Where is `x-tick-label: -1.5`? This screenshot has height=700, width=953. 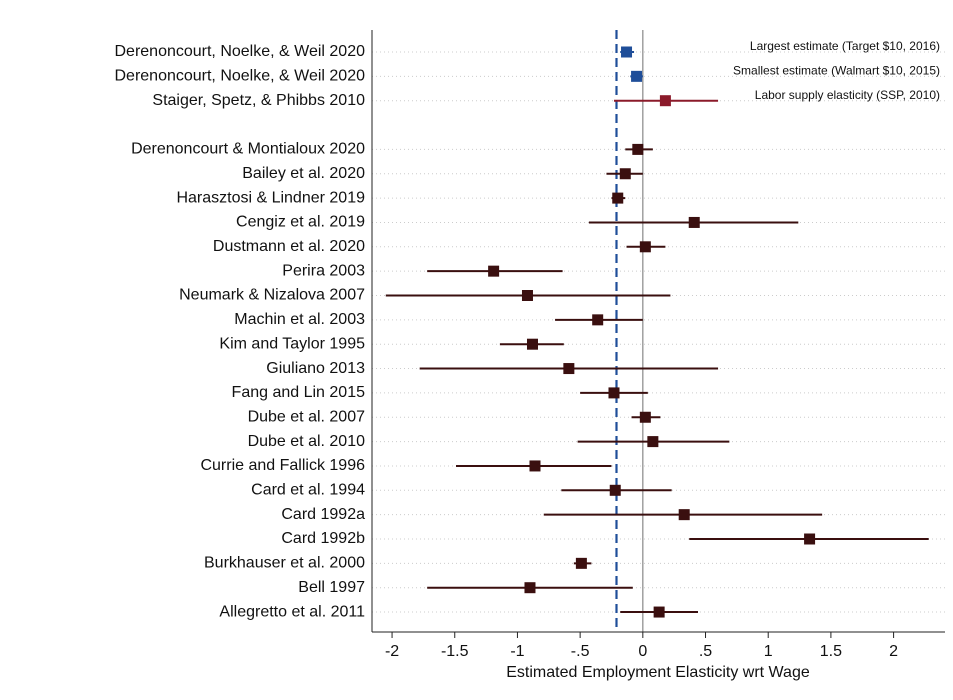
x-tick-label: -1.5 is located at coordinates (455, 651).